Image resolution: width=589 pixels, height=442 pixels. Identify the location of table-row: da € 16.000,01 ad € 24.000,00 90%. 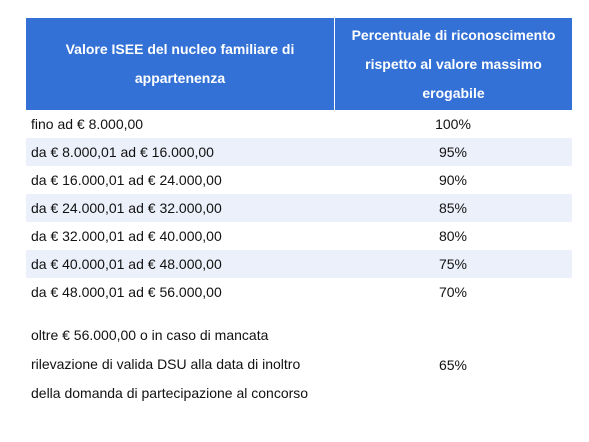
(299, 180).